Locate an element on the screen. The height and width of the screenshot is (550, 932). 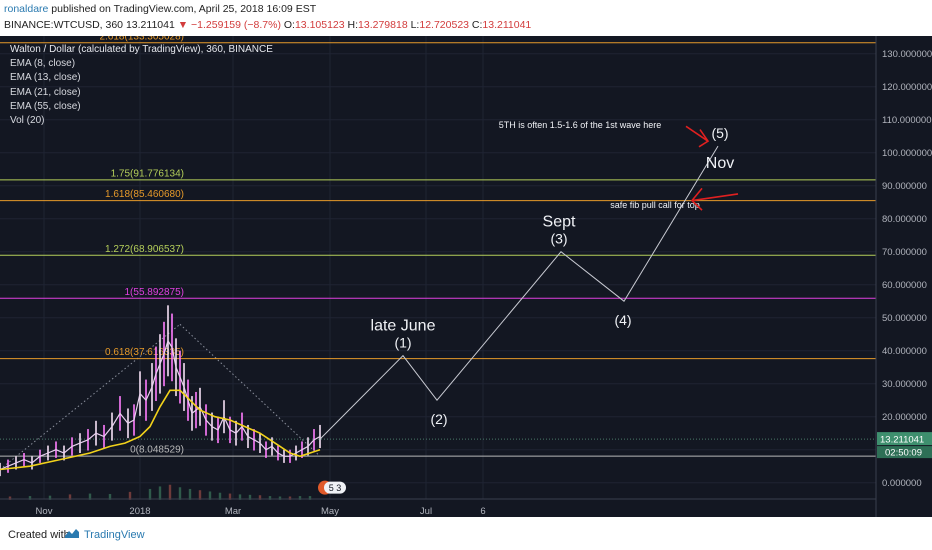
wave-label: (3) is located at coordinates (558, 239).